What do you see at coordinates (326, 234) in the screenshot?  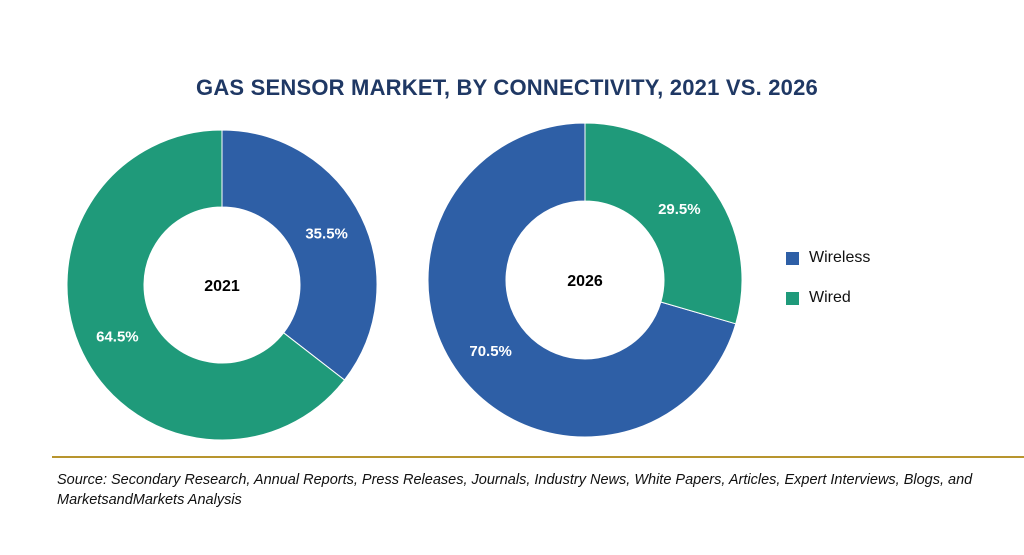 I see `slice-label-2021-wireless: 35.5%` at bounding box center [326, 234].